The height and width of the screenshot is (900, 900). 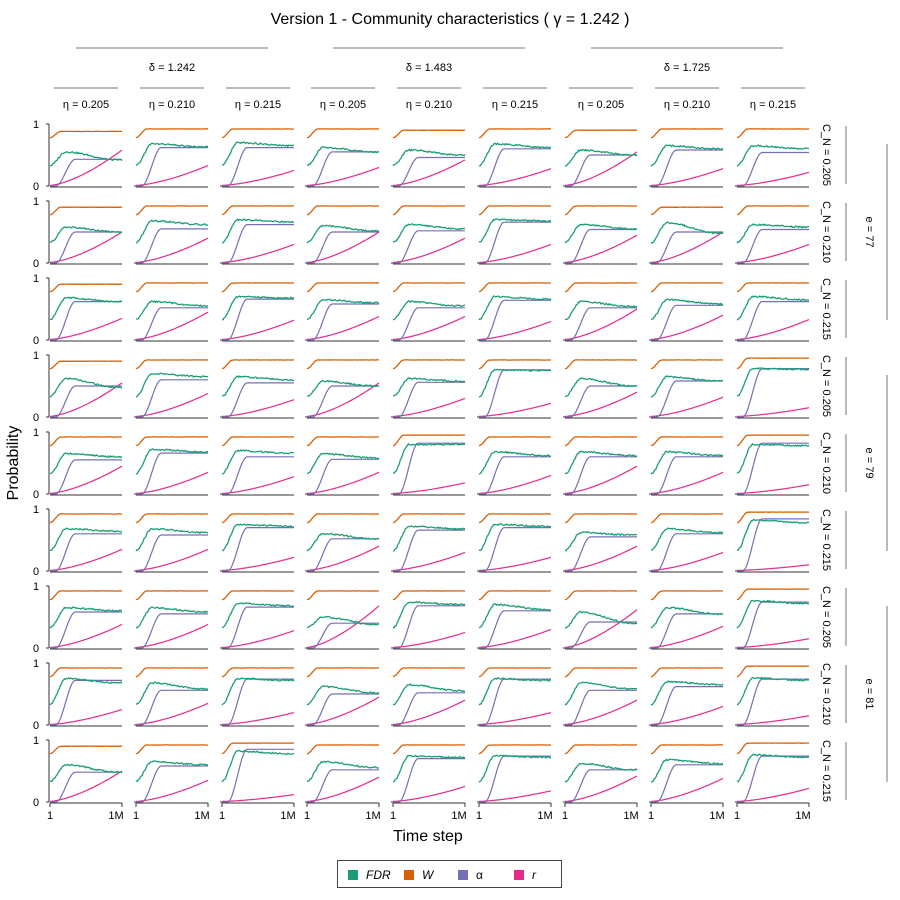 What do you see at coordinates (826, 386) in the screenshot?
I see `row-sub-label: C_N = 0.205` at bounding box center [826, 386].